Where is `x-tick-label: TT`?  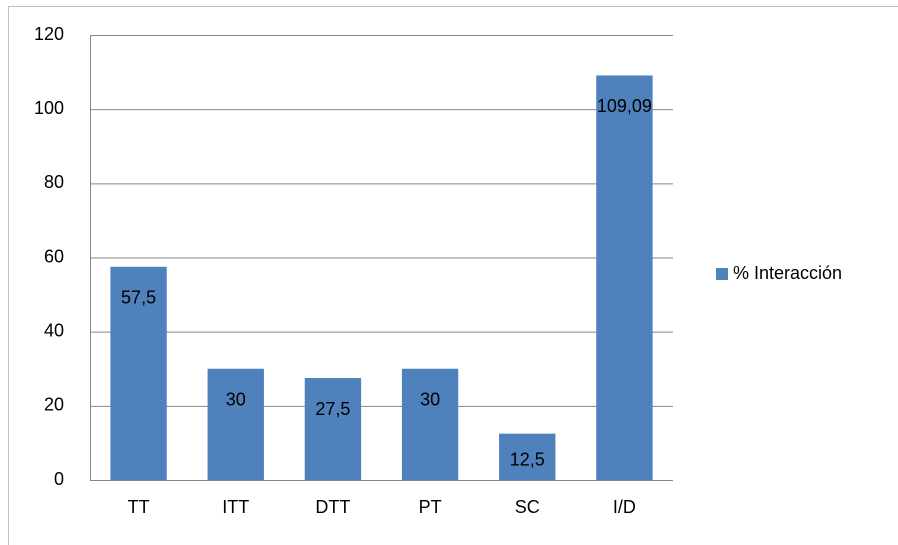
x-tick-label: TT is located at coordinates (139, 507).